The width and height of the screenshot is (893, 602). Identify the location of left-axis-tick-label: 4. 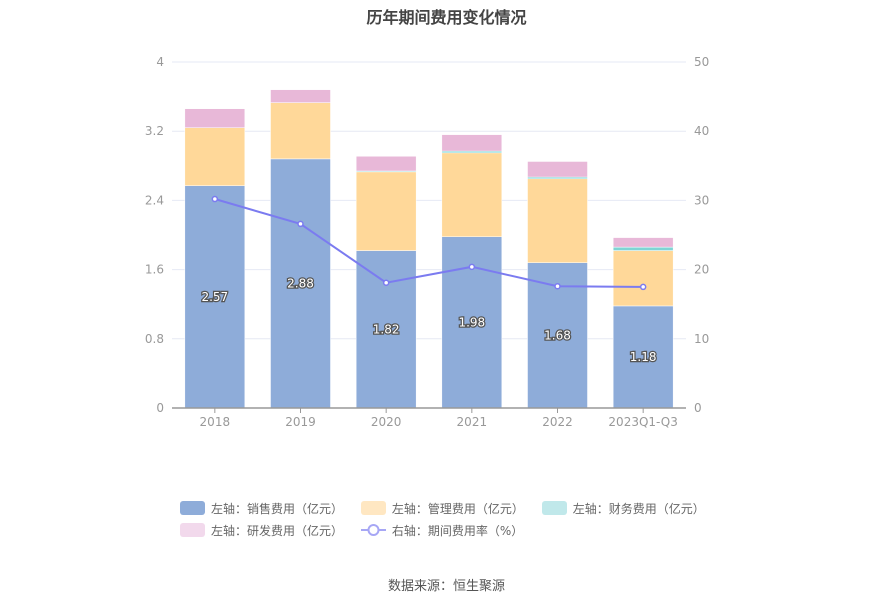
(160, 62).